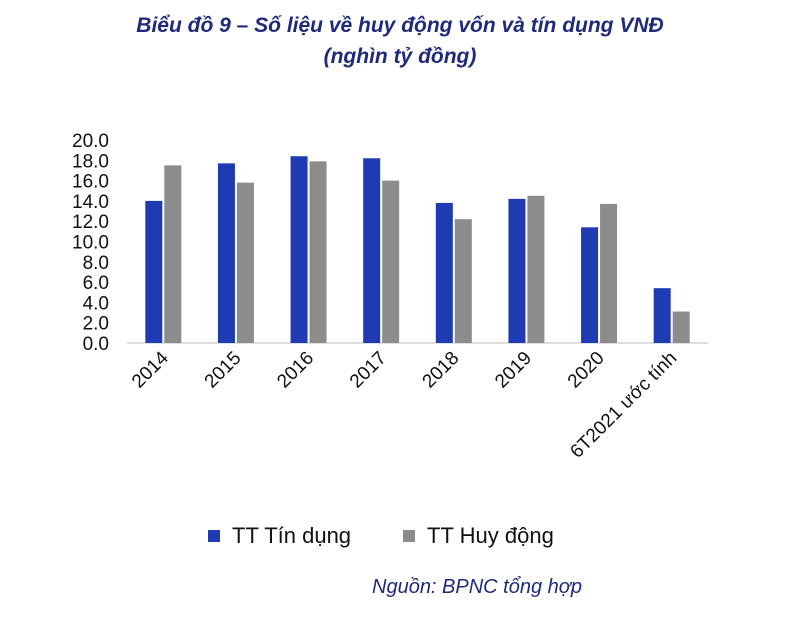 This screenshot has width=800, height=629. What do you see at coordinates (96, 344) in the screenshot?
I see `y-tick-label: 0.0` at bounding box center [96, 344].